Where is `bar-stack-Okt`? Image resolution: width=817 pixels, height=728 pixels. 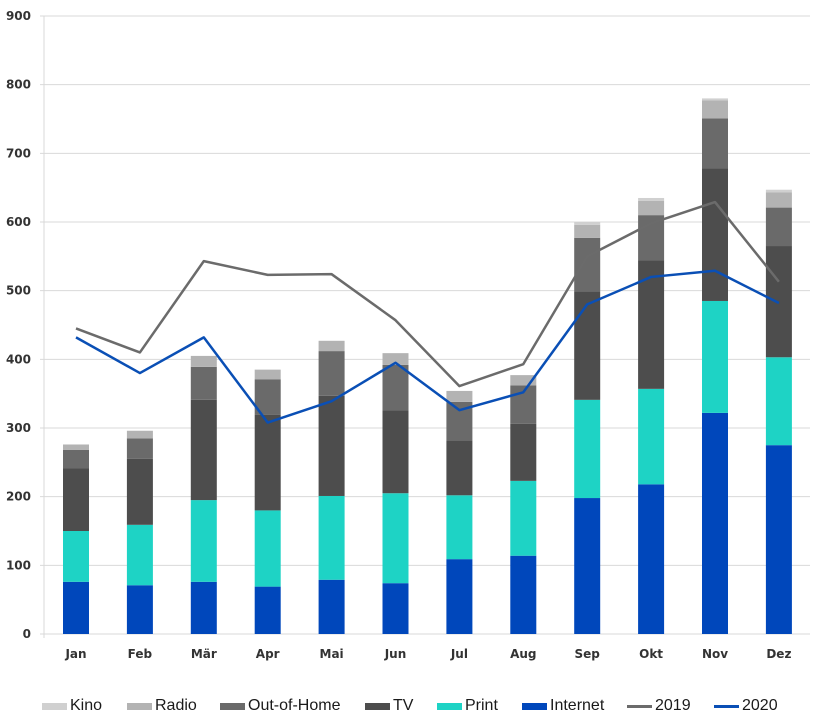
bar-stack-Okt is located at coordinates (651, 415).